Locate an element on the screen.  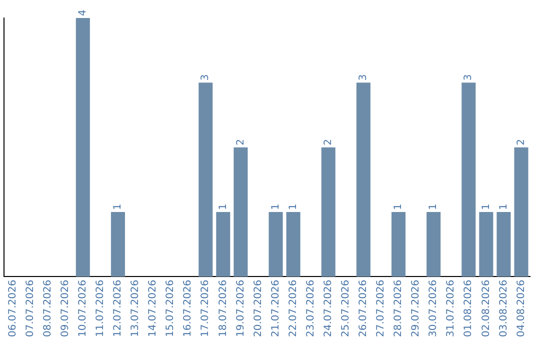
x-tick-label: 04.08.2026 is located at coordinates (521, 309).